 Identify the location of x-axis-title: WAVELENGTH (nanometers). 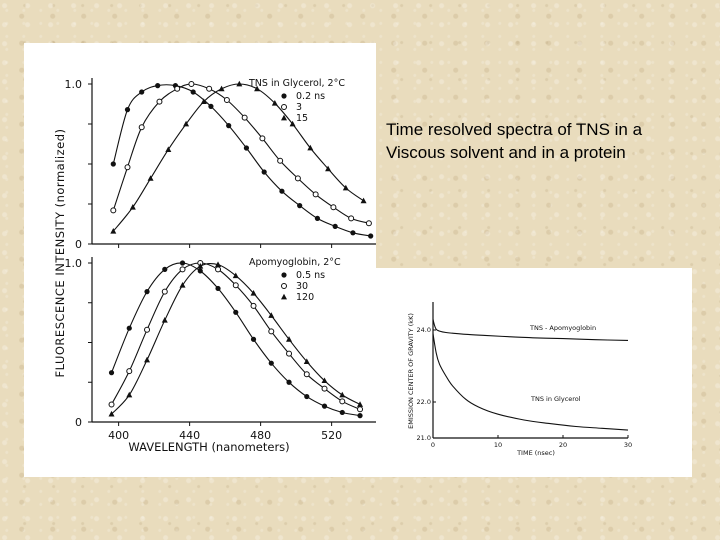
(208, 447).